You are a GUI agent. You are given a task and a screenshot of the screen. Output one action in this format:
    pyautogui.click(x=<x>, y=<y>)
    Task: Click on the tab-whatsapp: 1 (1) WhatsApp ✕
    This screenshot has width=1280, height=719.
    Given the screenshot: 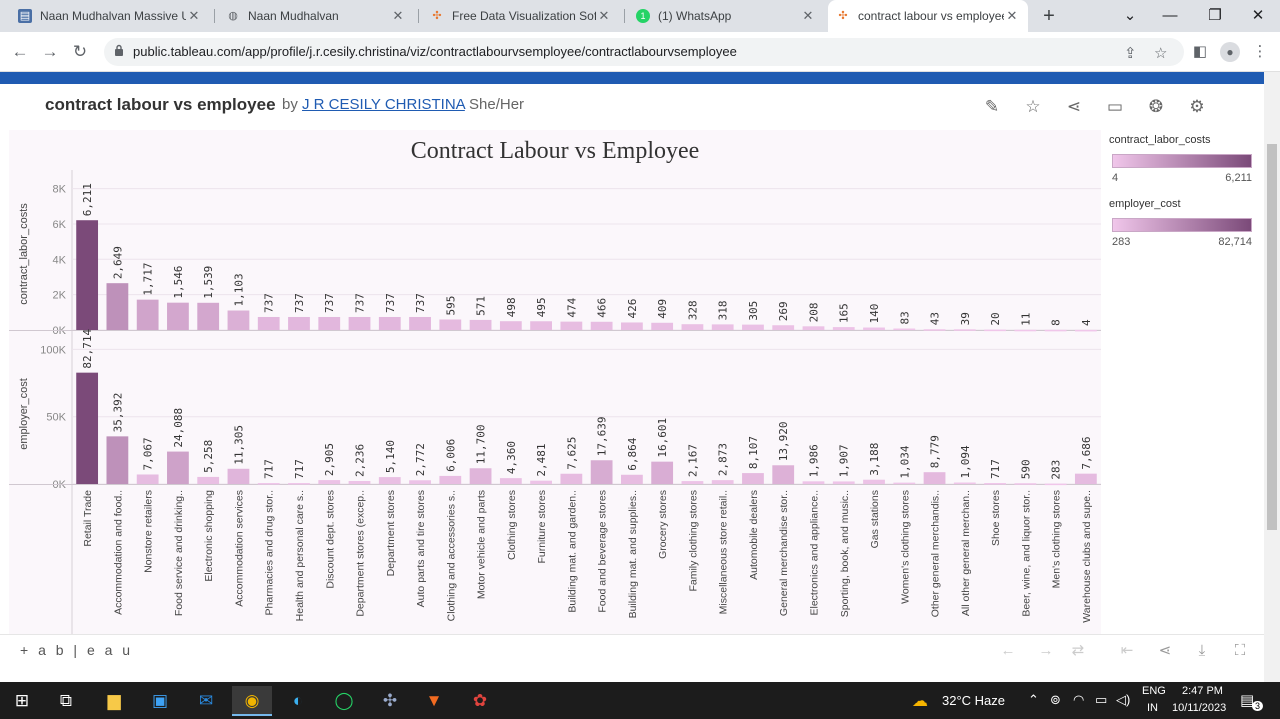 What is the action you would take?
    pyautogui.click(x=726, y=16)
    